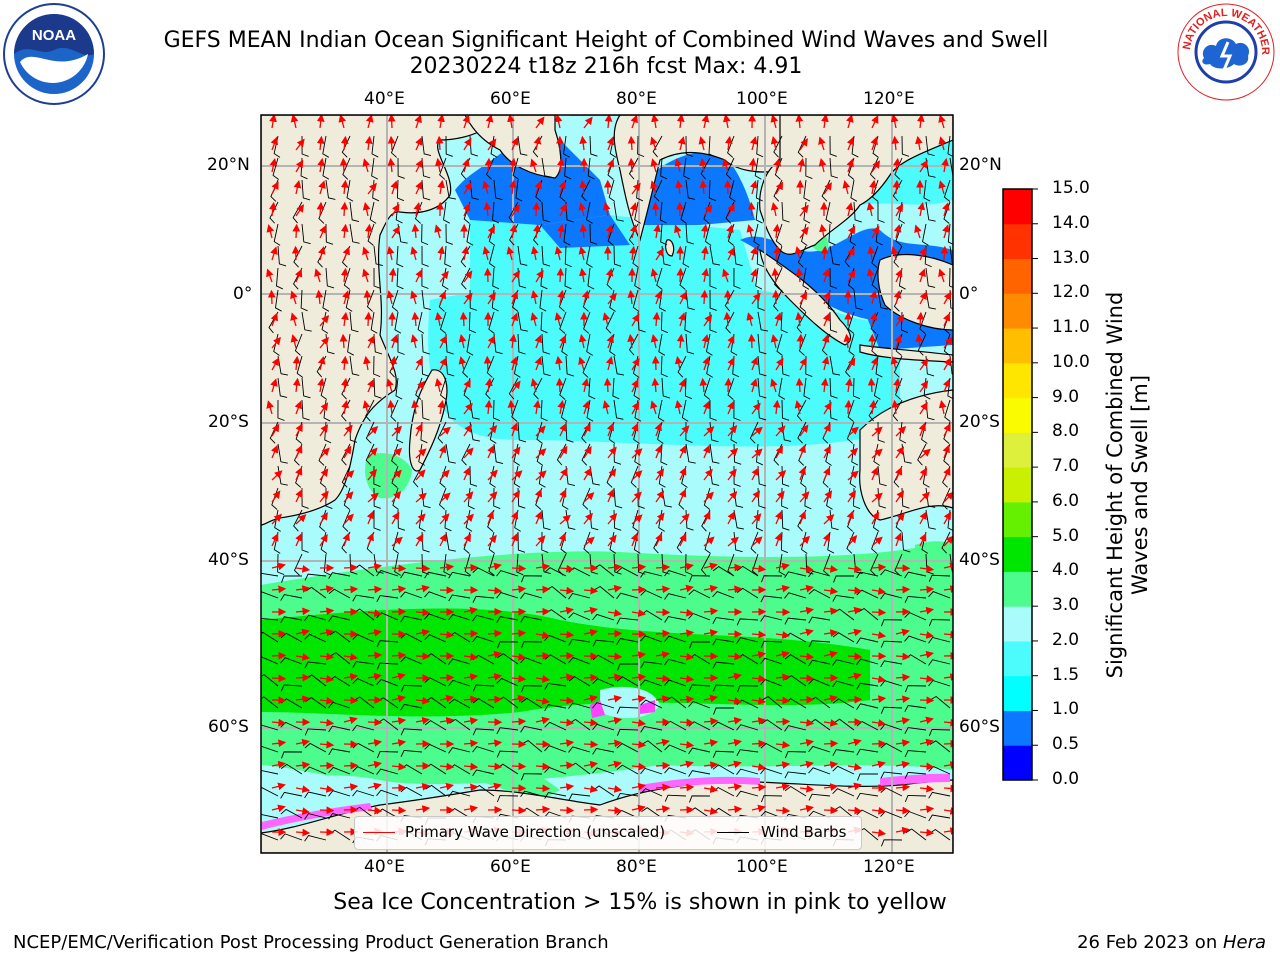  I want to click on noaa-logo-text: NOAA, so click(54, 35).